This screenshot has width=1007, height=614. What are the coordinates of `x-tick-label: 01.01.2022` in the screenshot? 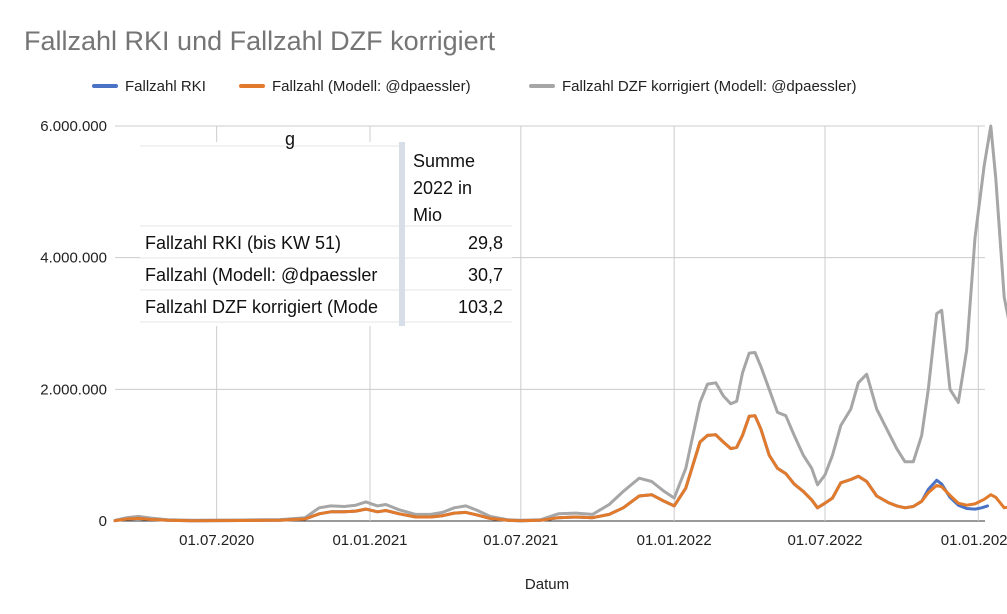 It's located at (674, 540).